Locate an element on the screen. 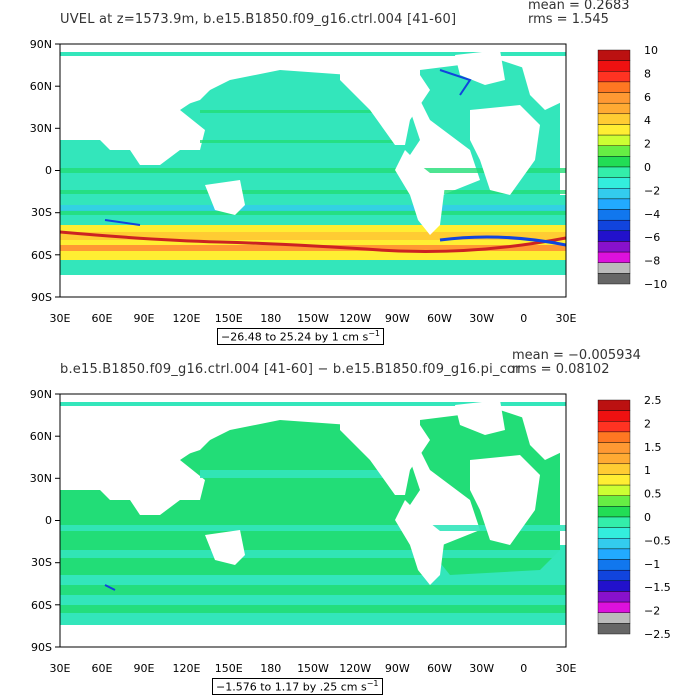  colorbar-label: 10 is located at coordinates (651, 50).